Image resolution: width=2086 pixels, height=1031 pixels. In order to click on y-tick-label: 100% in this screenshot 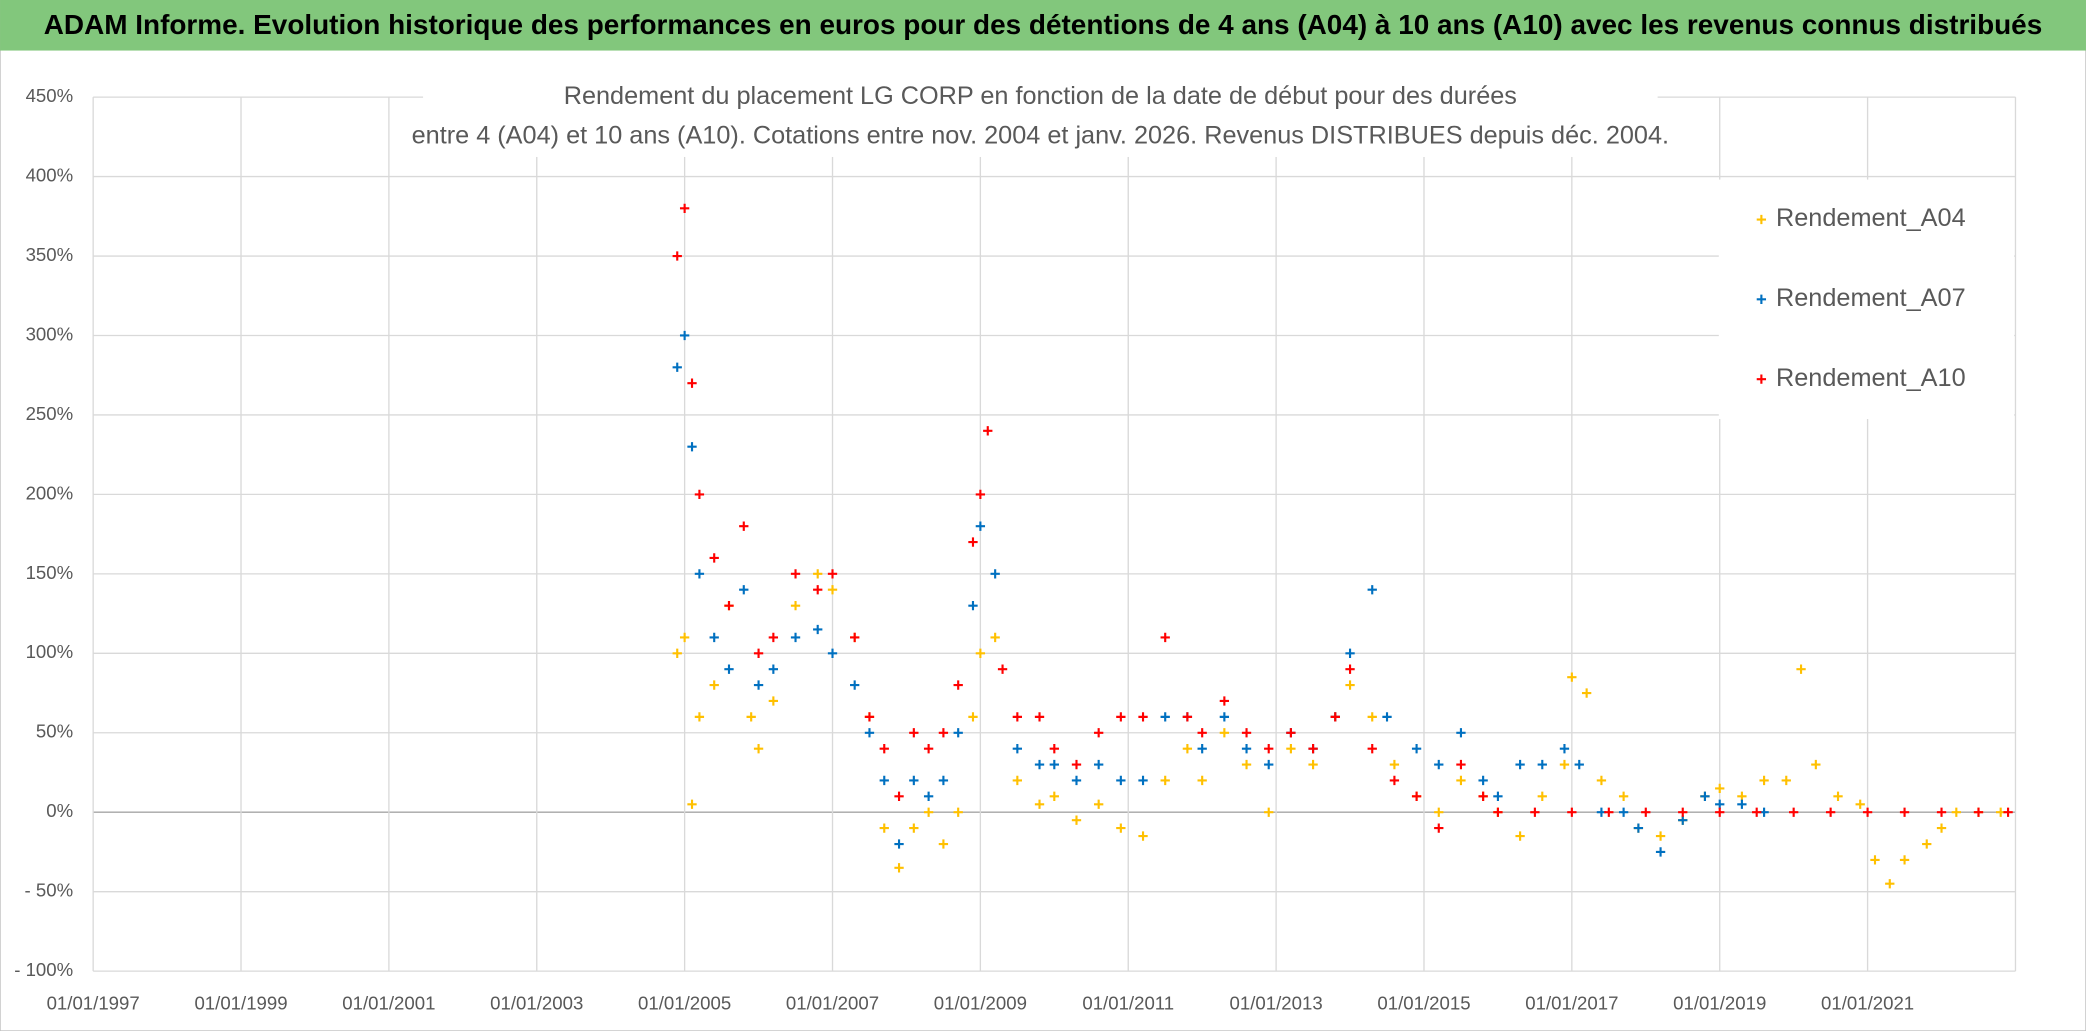, I will do `click(50, 651)`.